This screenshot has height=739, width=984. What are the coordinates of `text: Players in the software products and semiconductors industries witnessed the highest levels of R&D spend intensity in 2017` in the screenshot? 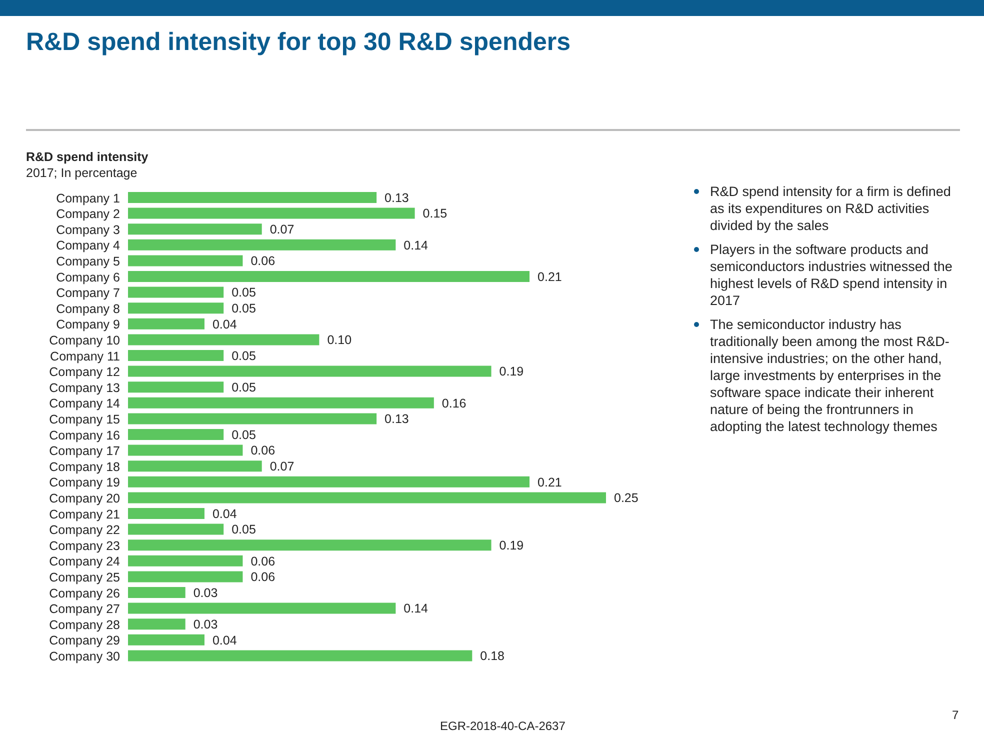 It's located at (832, 275).